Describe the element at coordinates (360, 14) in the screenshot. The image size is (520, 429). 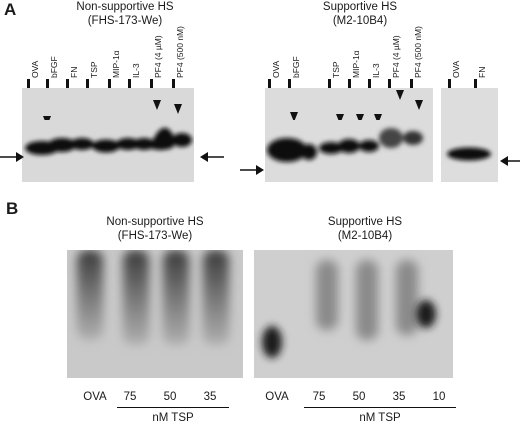
I see `panel-a-right-title: Supportive HS (M2-10B4)` at that location.